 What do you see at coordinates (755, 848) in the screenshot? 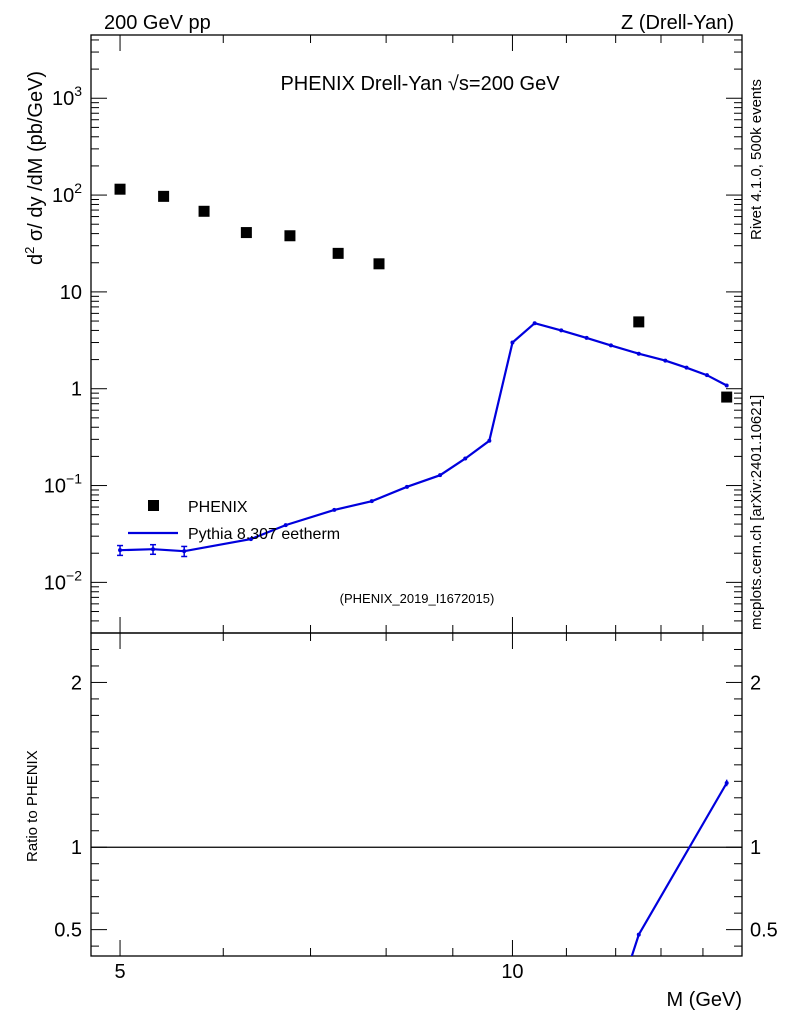
I see `ratio-y-tick-label-right: 1` at bounding box center [755, 848].